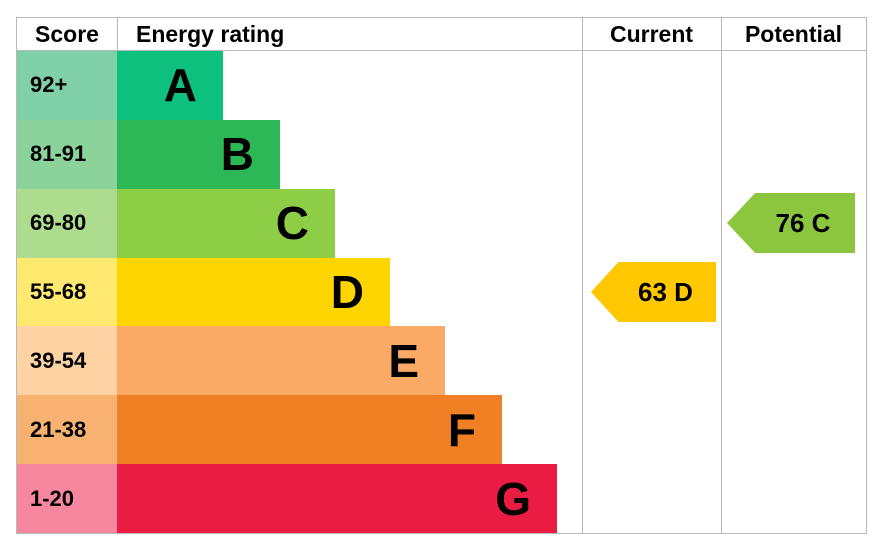 This screenshot has height=556, width=886. I want to click on band-row: 92+ A, so click(441, 85).